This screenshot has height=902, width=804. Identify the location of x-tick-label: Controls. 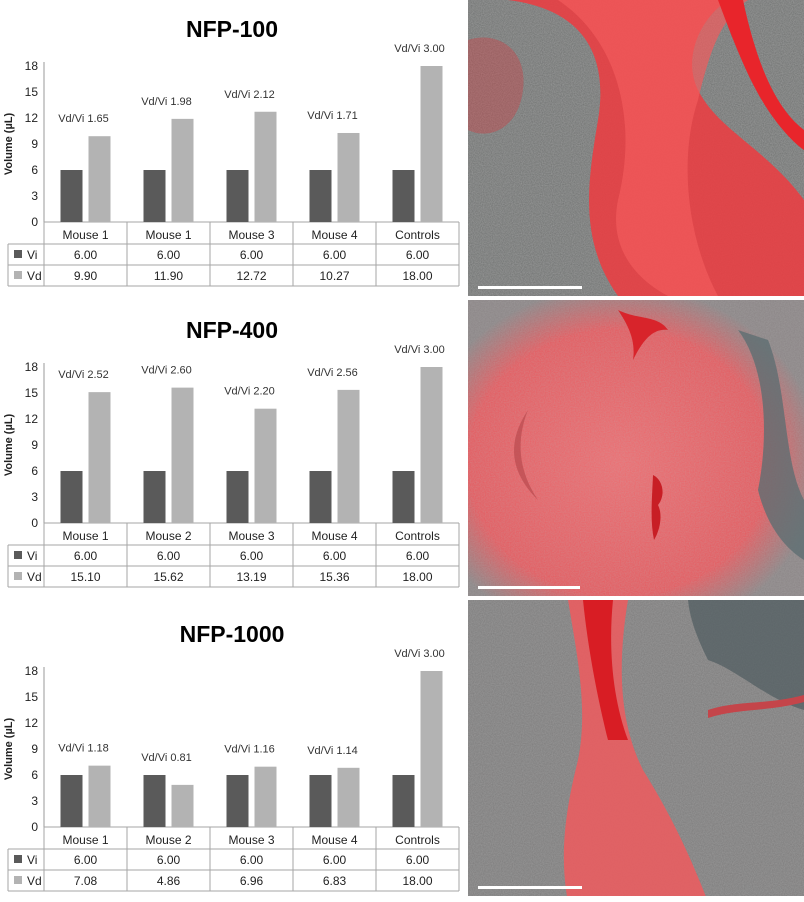
(417, 840).